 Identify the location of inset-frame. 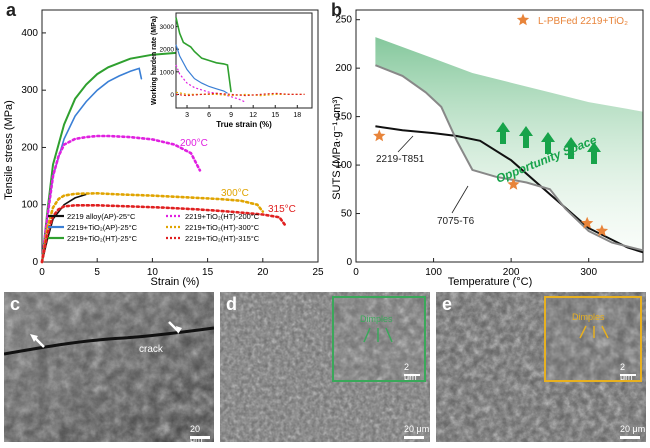
(244, 60).